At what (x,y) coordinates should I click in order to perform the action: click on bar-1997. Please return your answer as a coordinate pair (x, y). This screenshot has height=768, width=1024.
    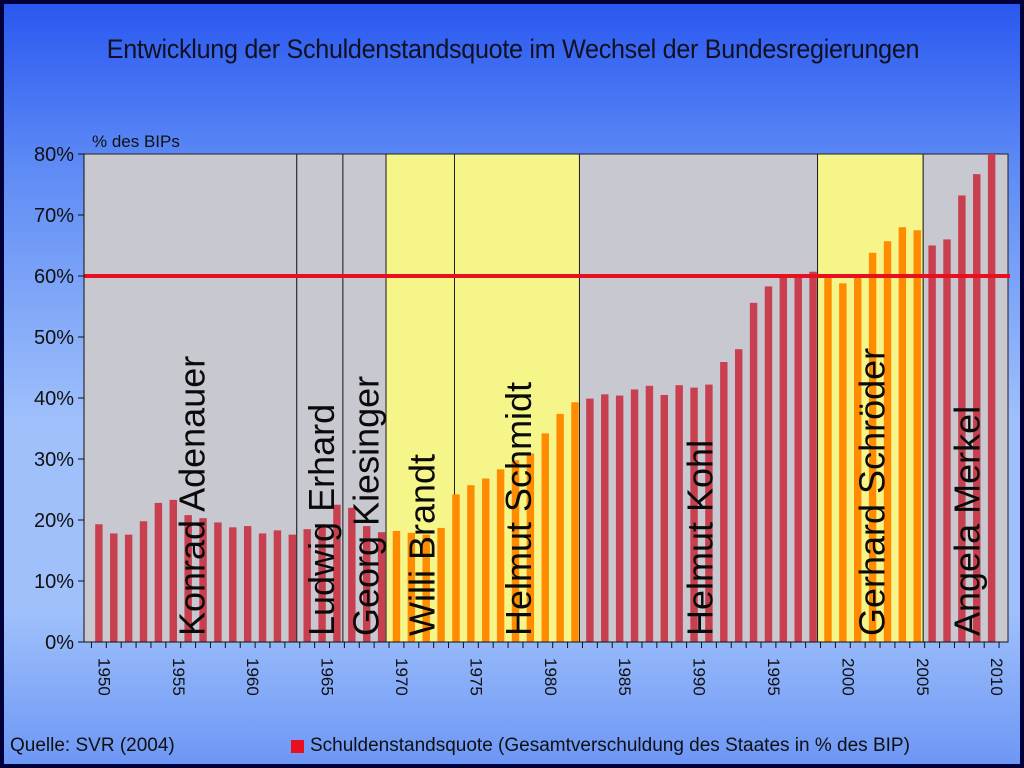
    Looking at the image, I should click on (798, 458).